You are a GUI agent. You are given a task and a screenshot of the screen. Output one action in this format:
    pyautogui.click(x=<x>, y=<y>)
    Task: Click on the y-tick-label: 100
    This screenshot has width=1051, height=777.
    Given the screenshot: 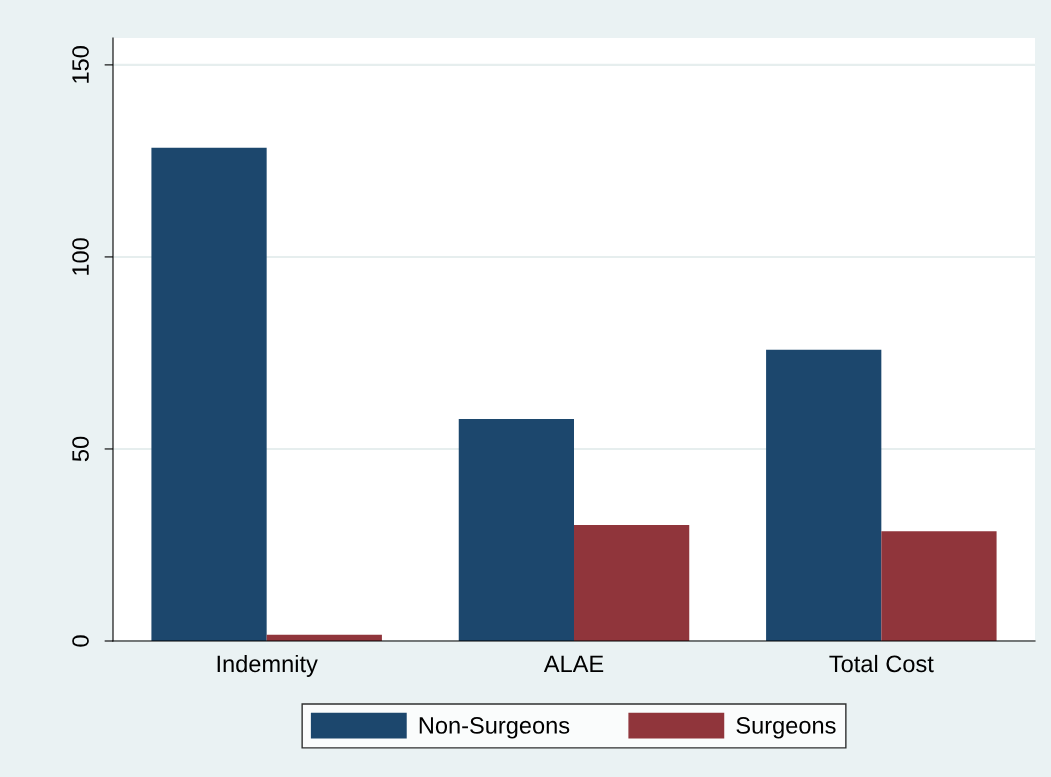 What is the action you would take?
    pyautogui.click(x=80, y=256)
    